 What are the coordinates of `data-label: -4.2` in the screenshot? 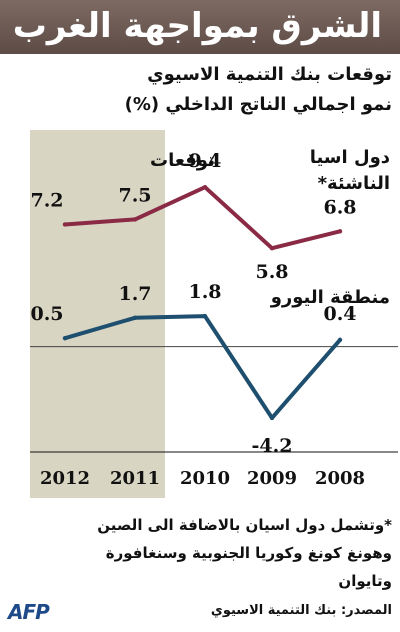 It's located at (272, 446).